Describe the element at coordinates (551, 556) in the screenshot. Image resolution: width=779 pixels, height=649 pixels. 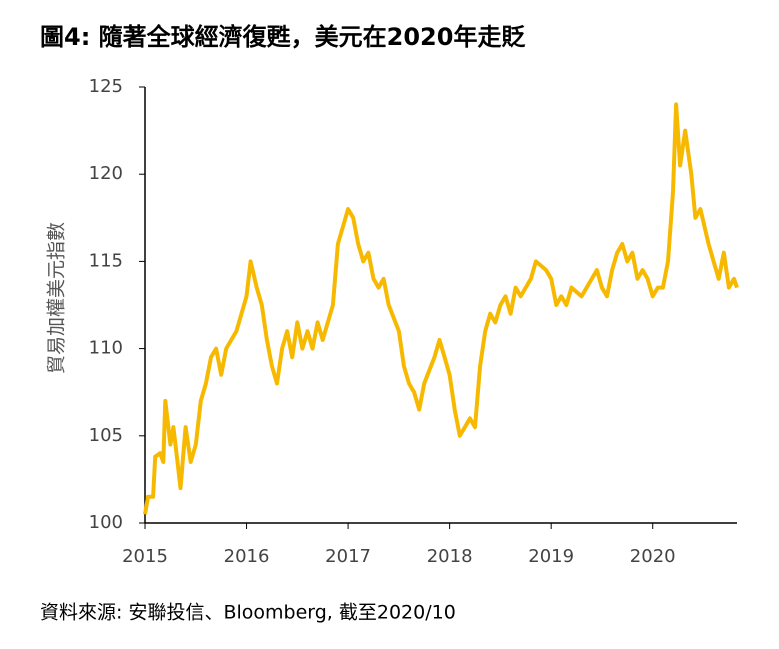
I see `x-tick-label: 2019` at that location.